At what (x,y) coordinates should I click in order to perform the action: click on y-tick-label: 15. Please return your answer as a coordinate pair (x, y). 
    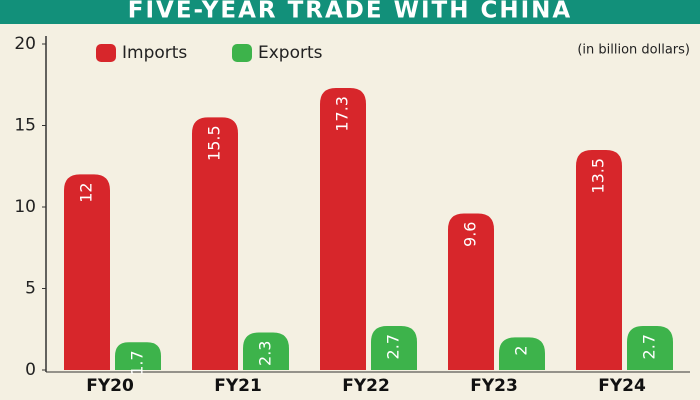
    Looking at the image, I should click on (25, 126).